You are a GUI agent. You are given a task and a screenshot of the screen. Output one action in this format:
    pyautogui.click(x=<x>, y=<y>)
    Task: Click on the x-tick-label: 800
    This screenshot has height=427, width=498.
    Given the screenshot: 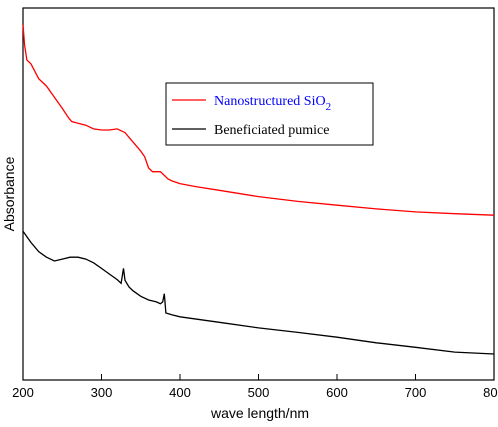 What is the action you would take?
    pyautogui.click(x=490, y=392)
    